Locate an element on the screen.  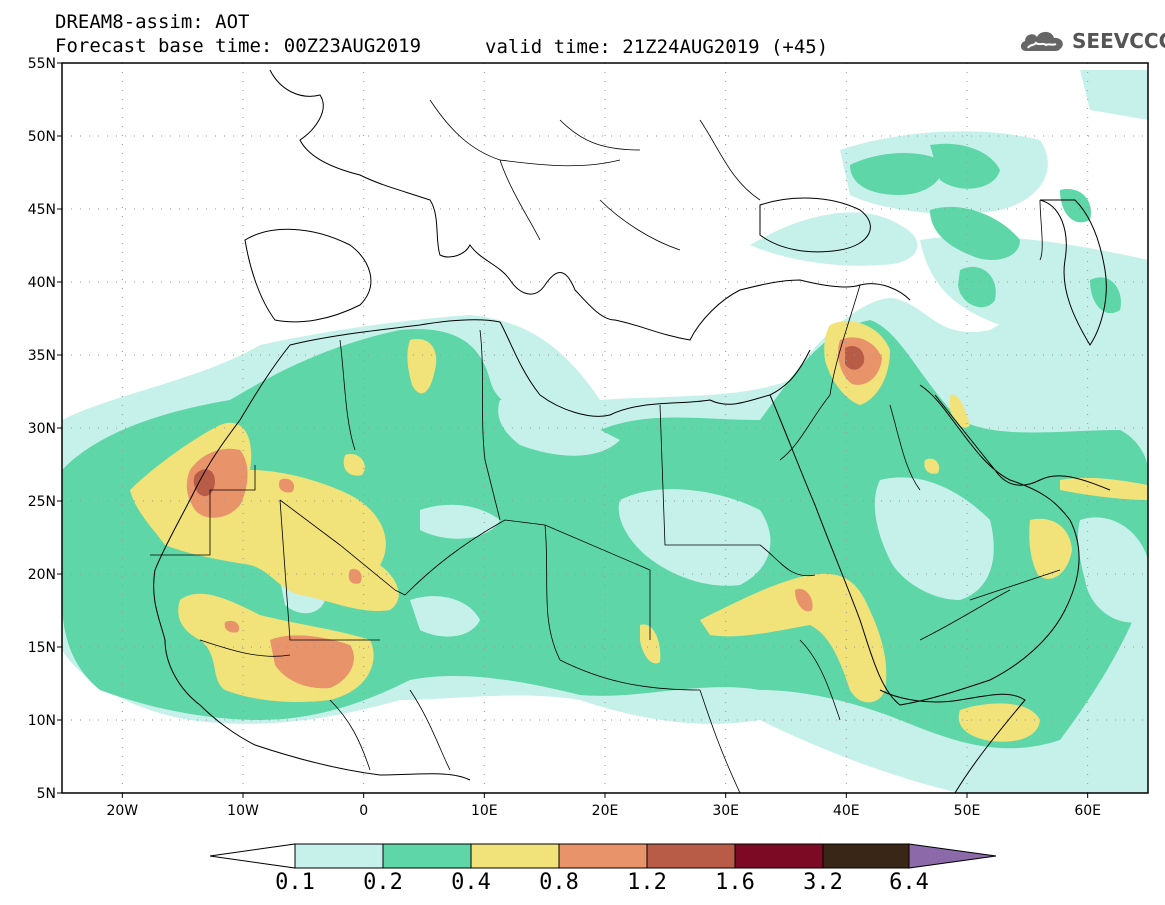
lon-label: 20E is located at coordinates (605, 811).